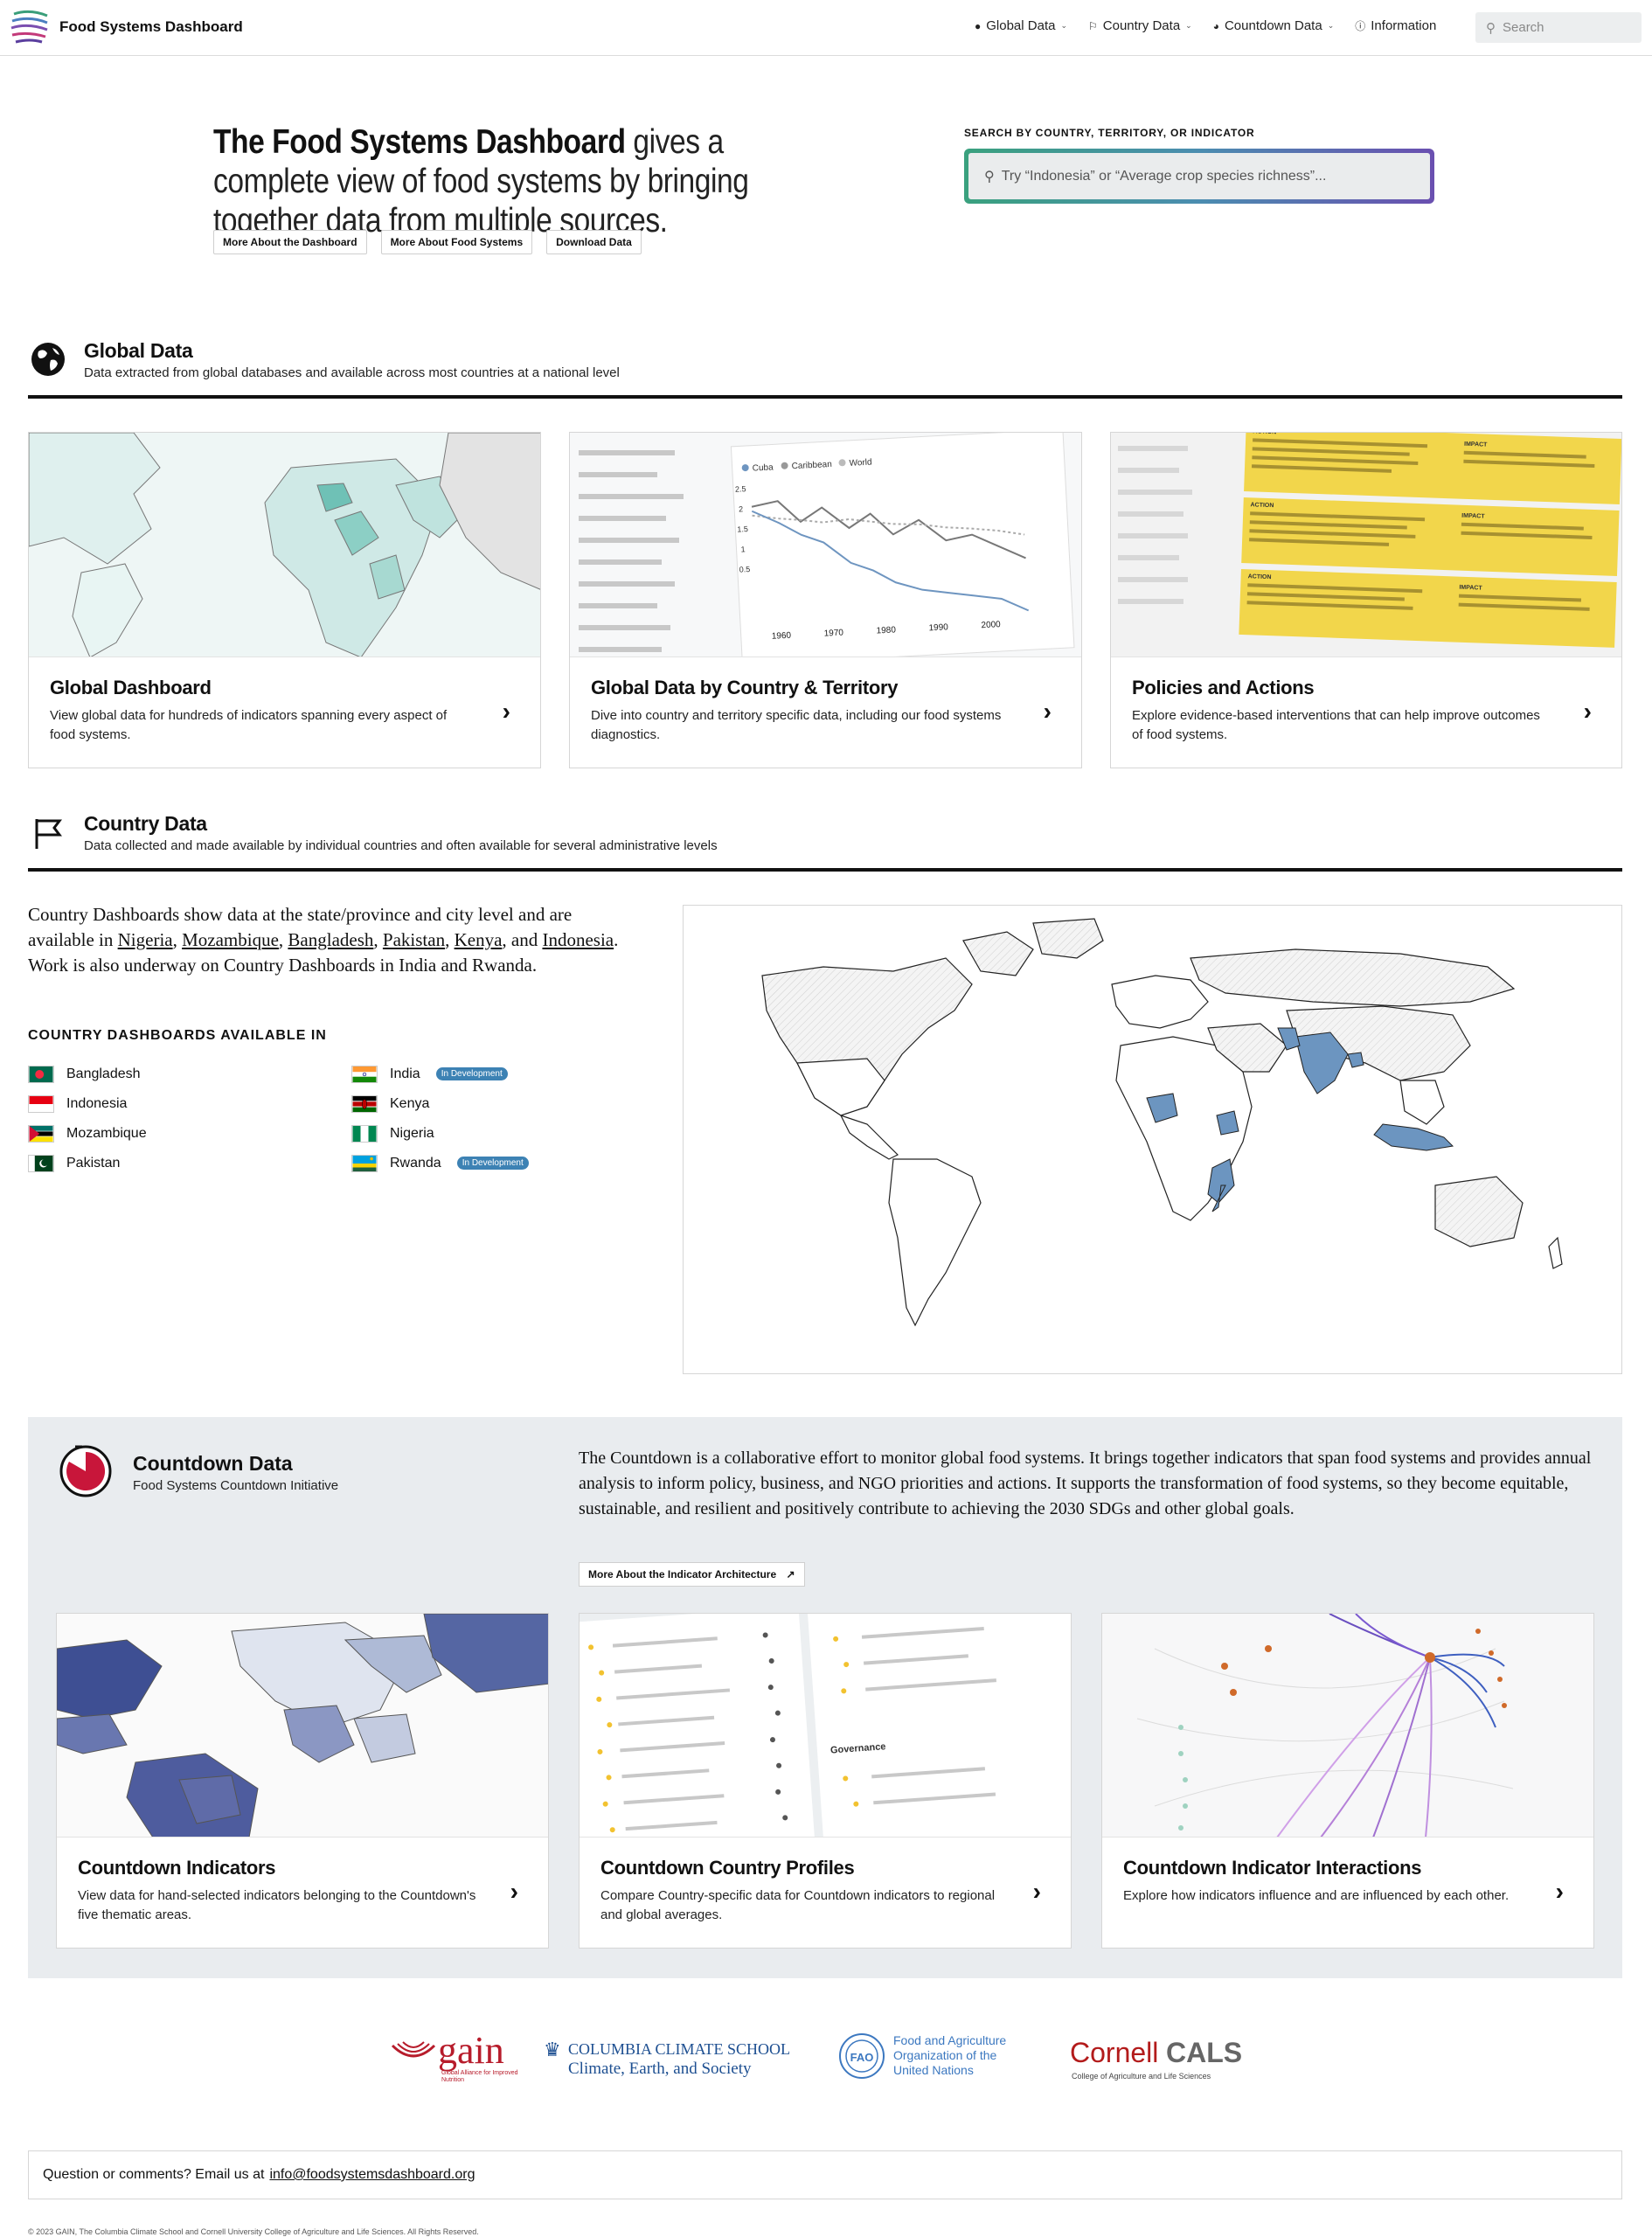 The height and width of the screenshot is (2237, 1652). Describe the element at coordinates (107, 1133) in the screenshot. I see `country-name: Mozambique` at that location.